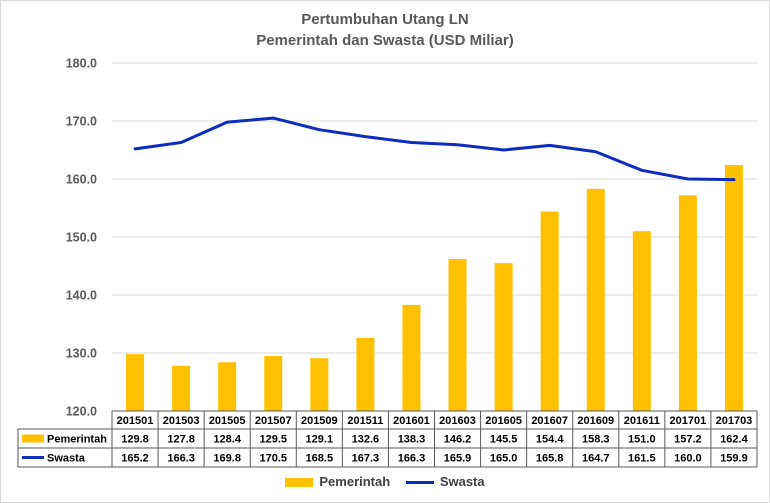  What do you see at coordinates (688, 440) in the screenshot?
I see `data-label-pemerintah: 157.2` at bounding box center [688, 440].